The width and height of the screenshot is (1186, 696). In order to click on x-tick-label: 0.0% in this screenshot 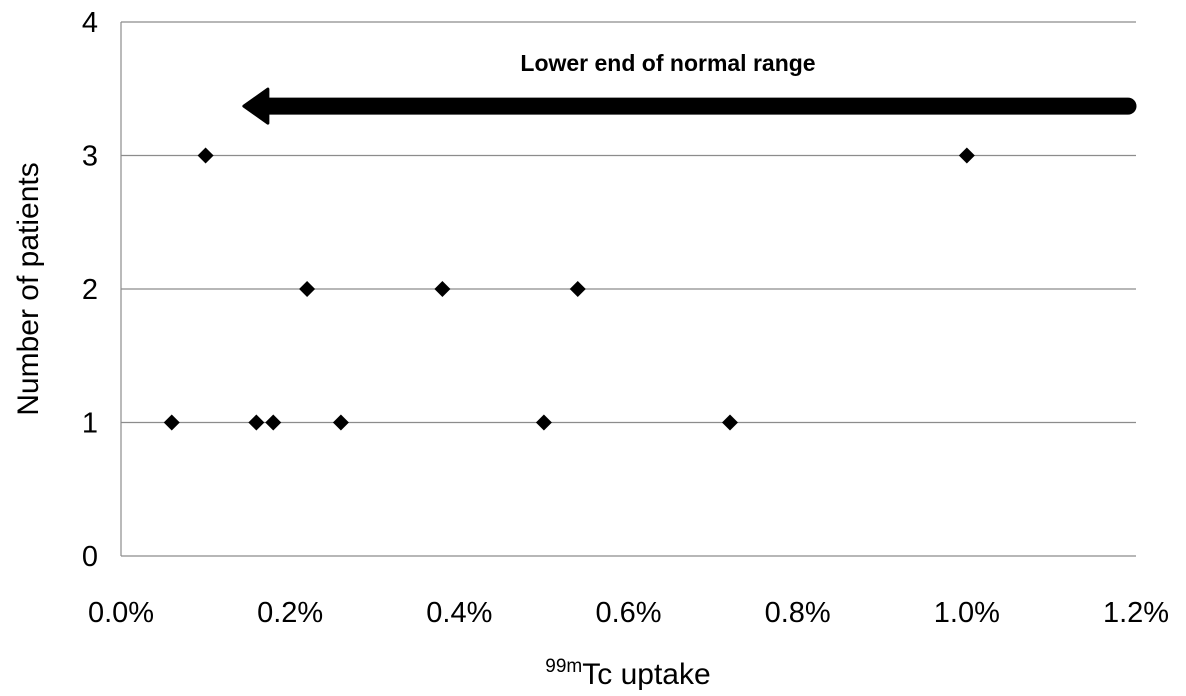, I will do `click(121, 613)`.